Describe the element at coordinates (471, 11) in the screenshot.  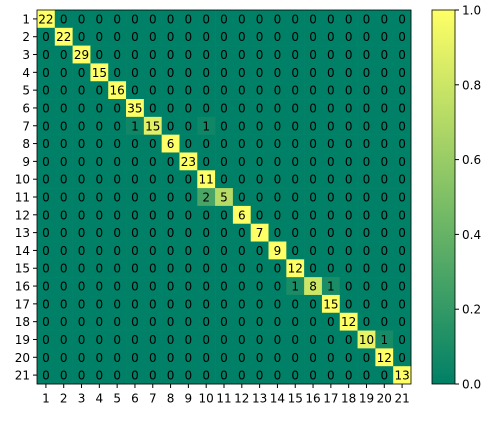
I see `colorbar-tick-label: 1.0` at that location.